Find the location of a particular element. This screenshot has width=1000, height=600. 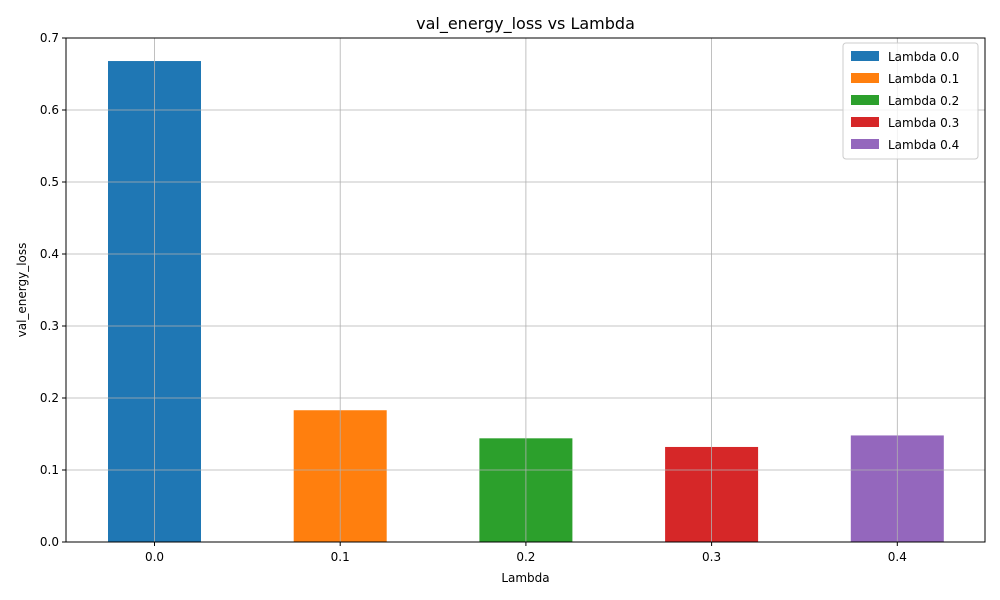

x-axis-label: Lambda is located at coordinates (525, 578).